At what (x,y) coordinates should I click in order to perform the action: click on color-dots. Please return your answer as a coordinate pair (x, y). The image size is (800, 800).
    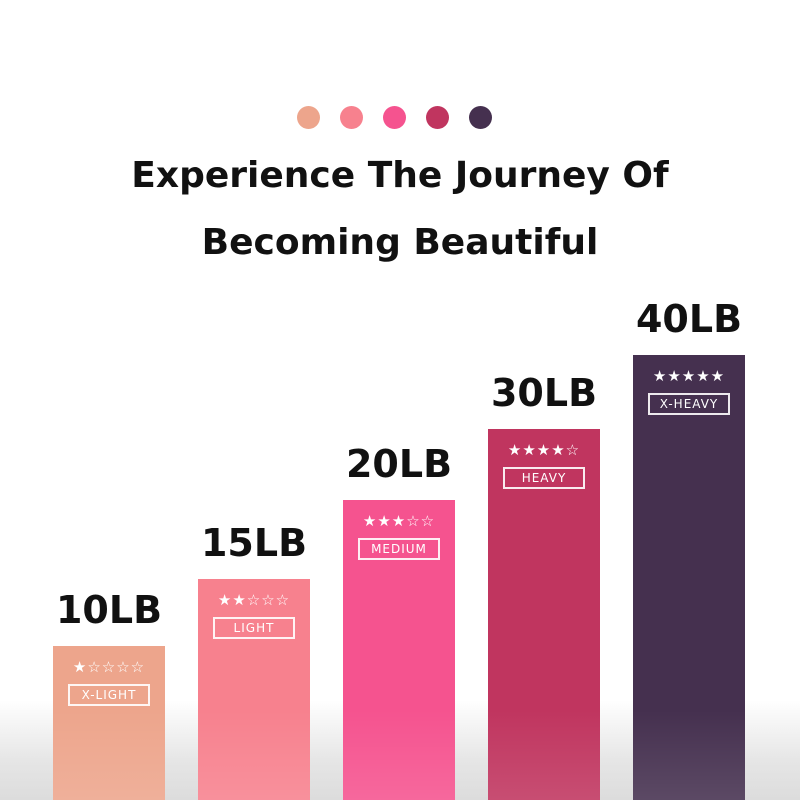
    Looking at the image, I should click on (394, 117).